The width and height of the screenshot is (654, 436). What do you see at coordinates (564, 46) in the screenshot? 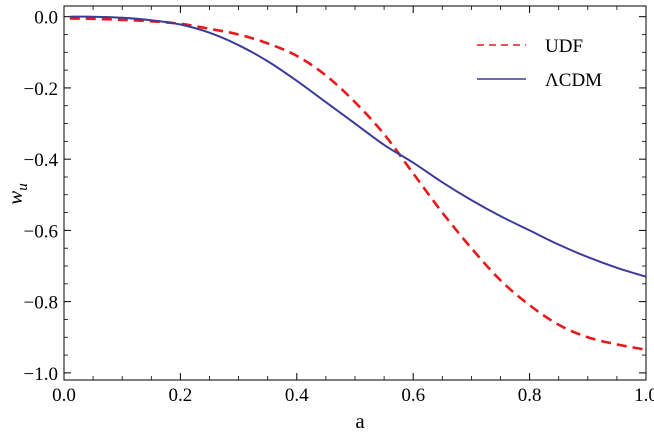
I see `legend-label-udf: UDF` at bounding box center [564, 46].